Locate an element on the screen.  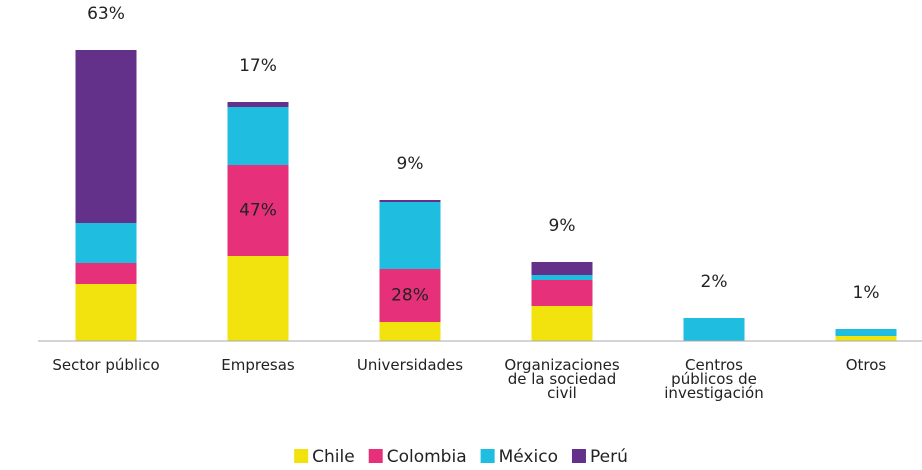
x-tick-label: Otros is located at coordinates (866, 365).